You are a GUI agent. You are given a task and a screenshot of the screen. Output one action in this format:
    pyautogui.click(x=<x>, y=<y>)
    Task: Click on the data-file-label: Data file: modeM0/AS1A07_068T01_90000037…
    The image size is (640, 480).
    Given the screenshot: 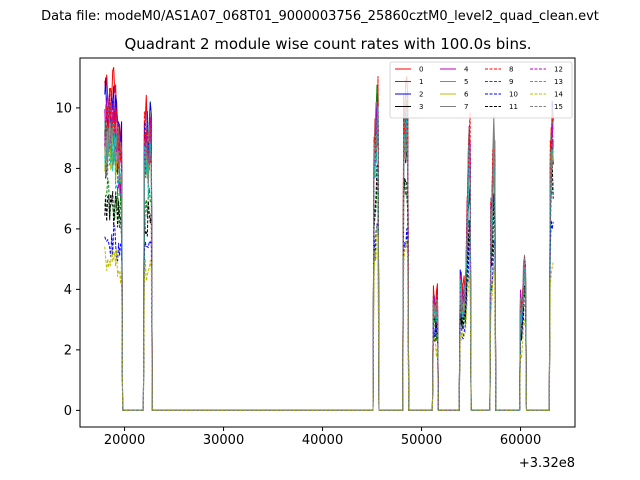 What is the action you would take?
    pyautogui.click(x=320, y=16)
    